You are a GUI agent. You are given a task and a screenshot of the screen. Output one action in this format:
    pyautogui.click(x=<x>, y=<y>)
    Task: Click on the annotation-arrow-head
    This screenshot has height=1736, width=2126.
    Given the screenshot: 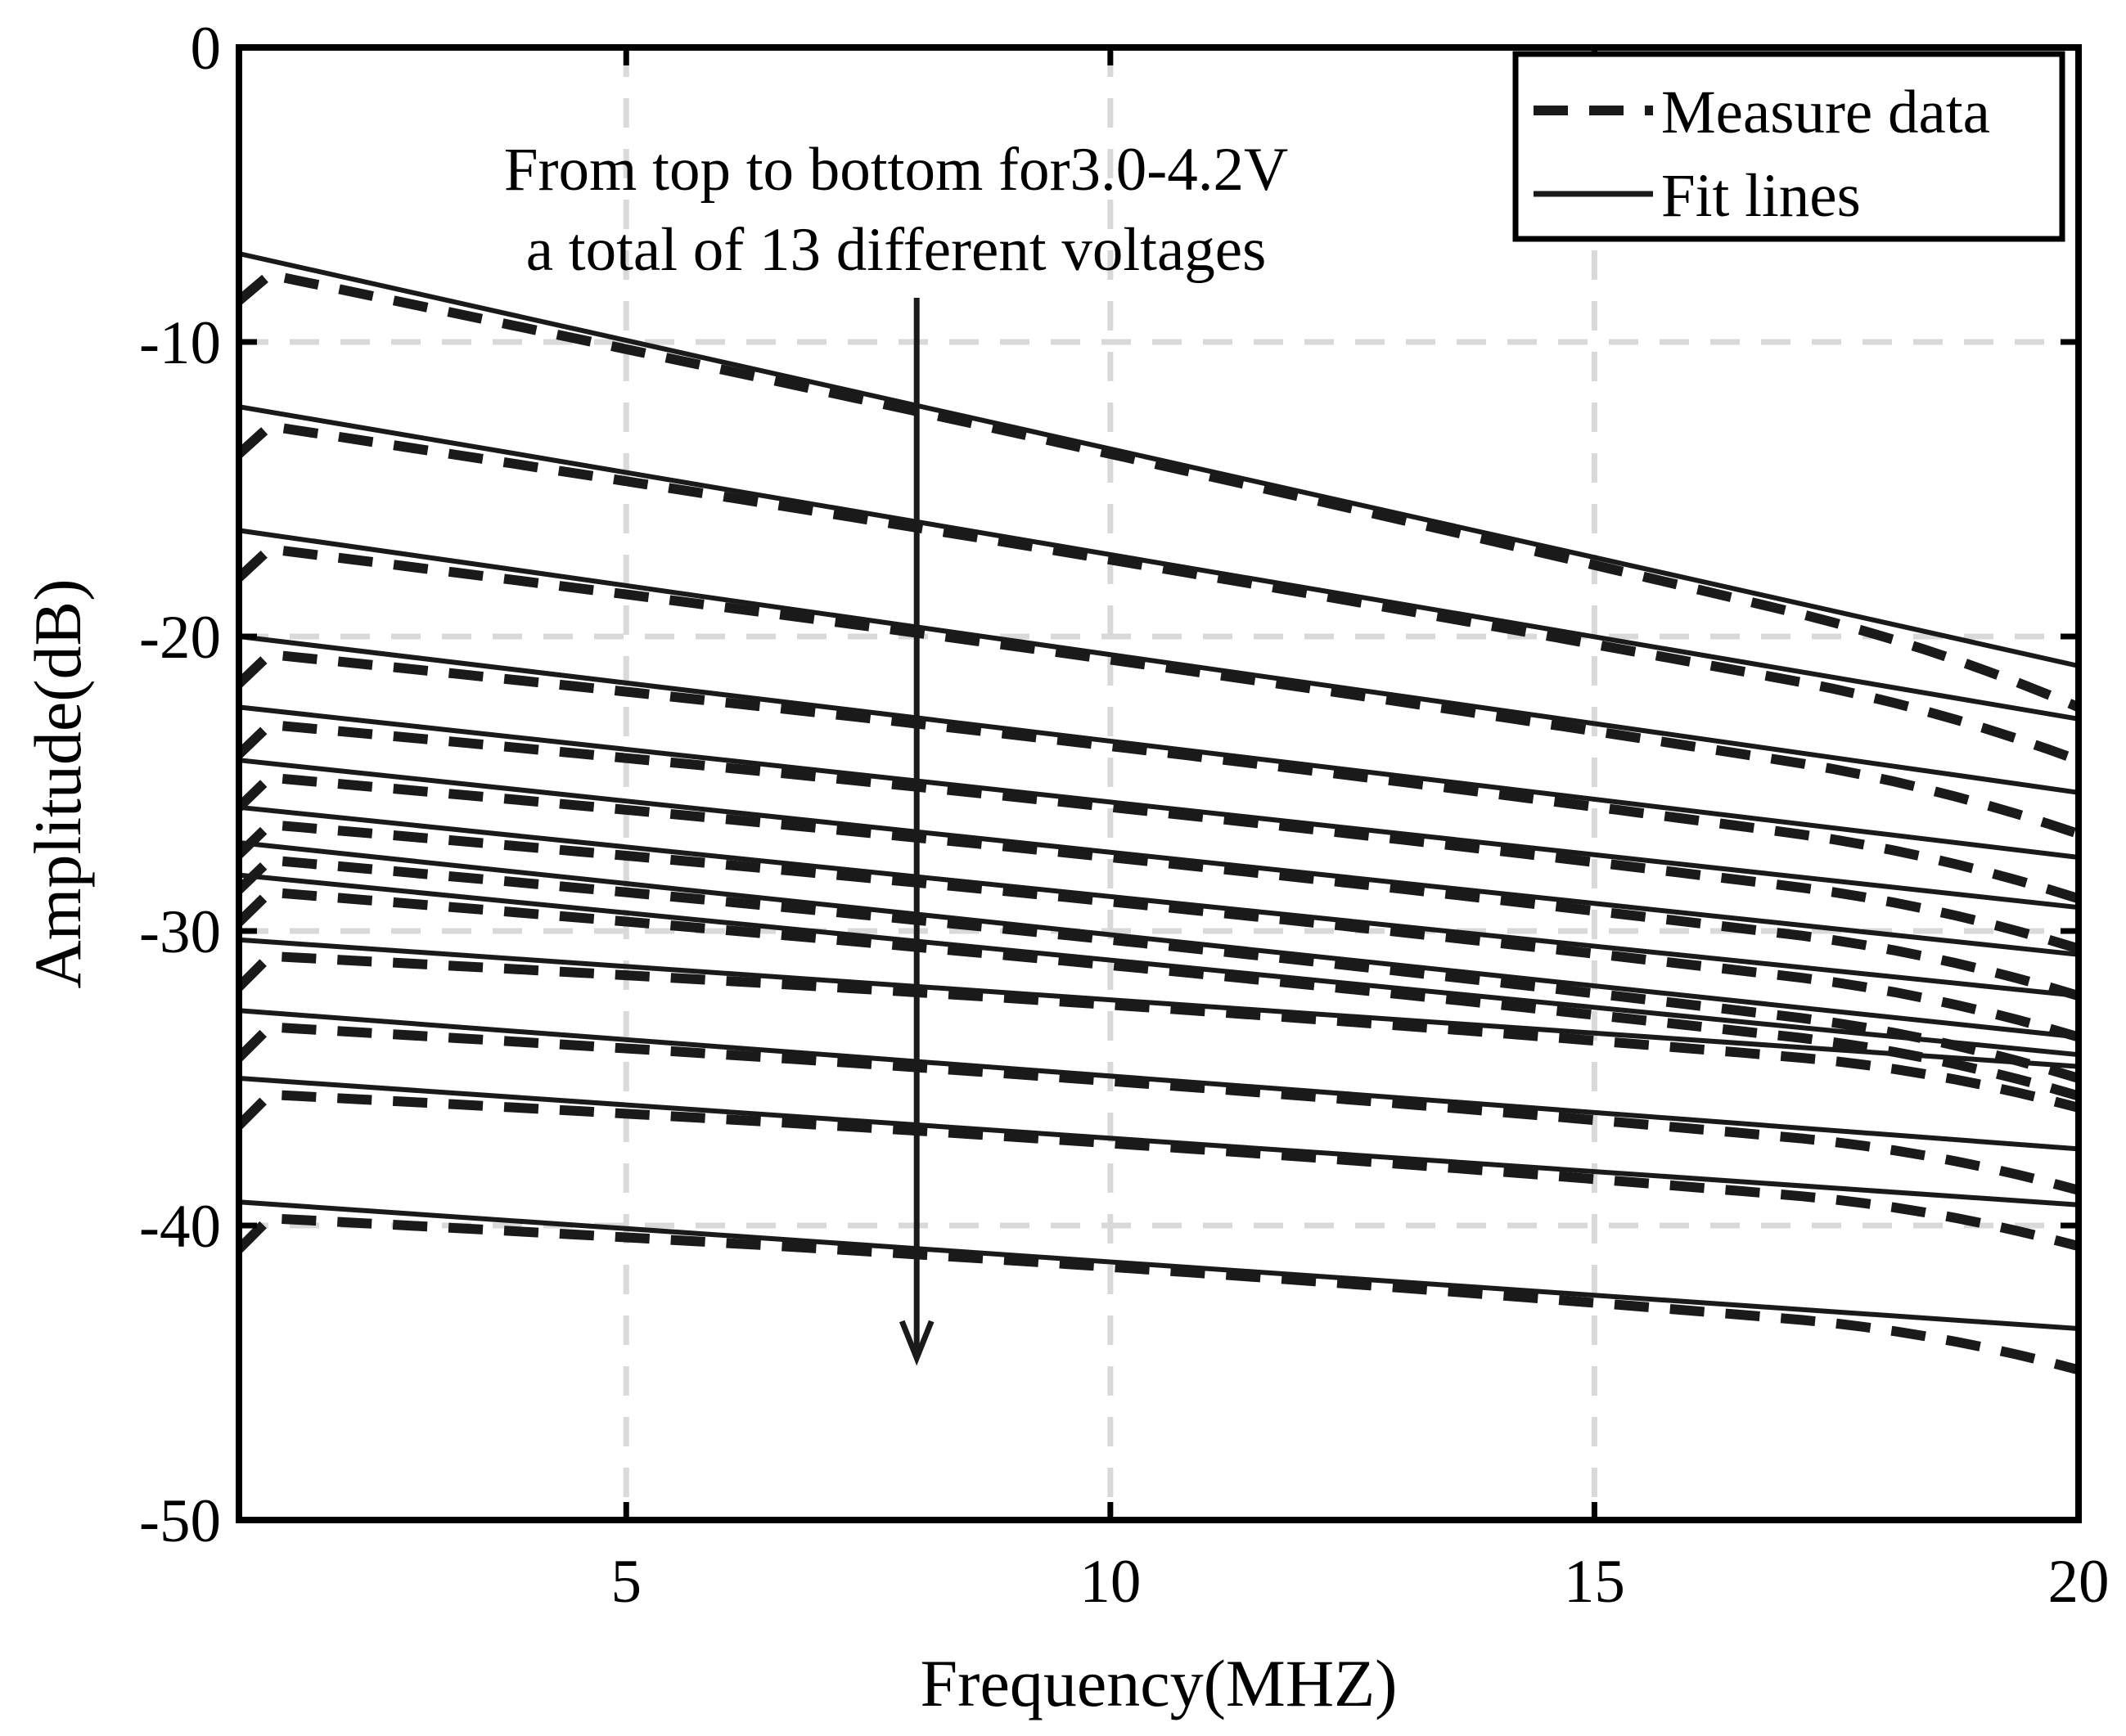 What is the action you would take?
    pyautogui.click(x=917, y=1343)
    